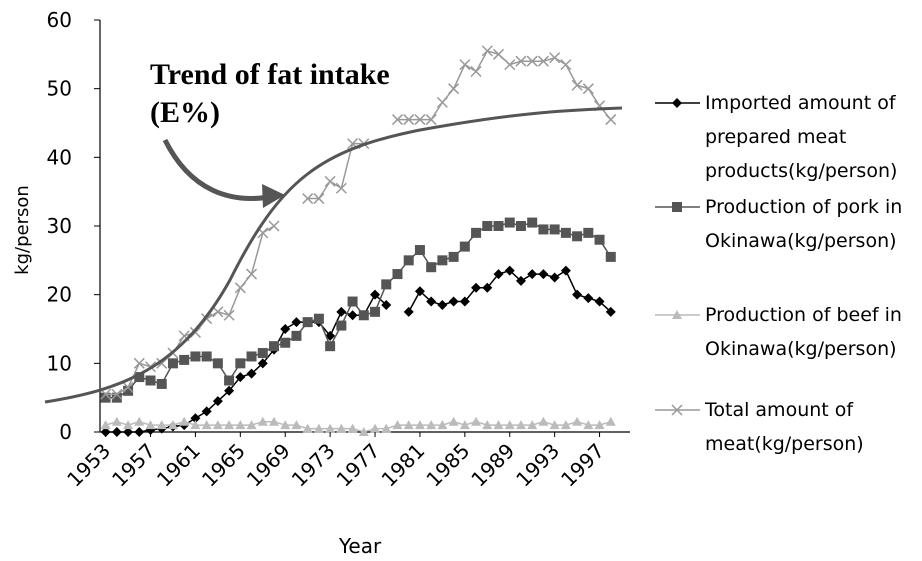  I want to click on x-tick-label: 1981, so click(403, 465).